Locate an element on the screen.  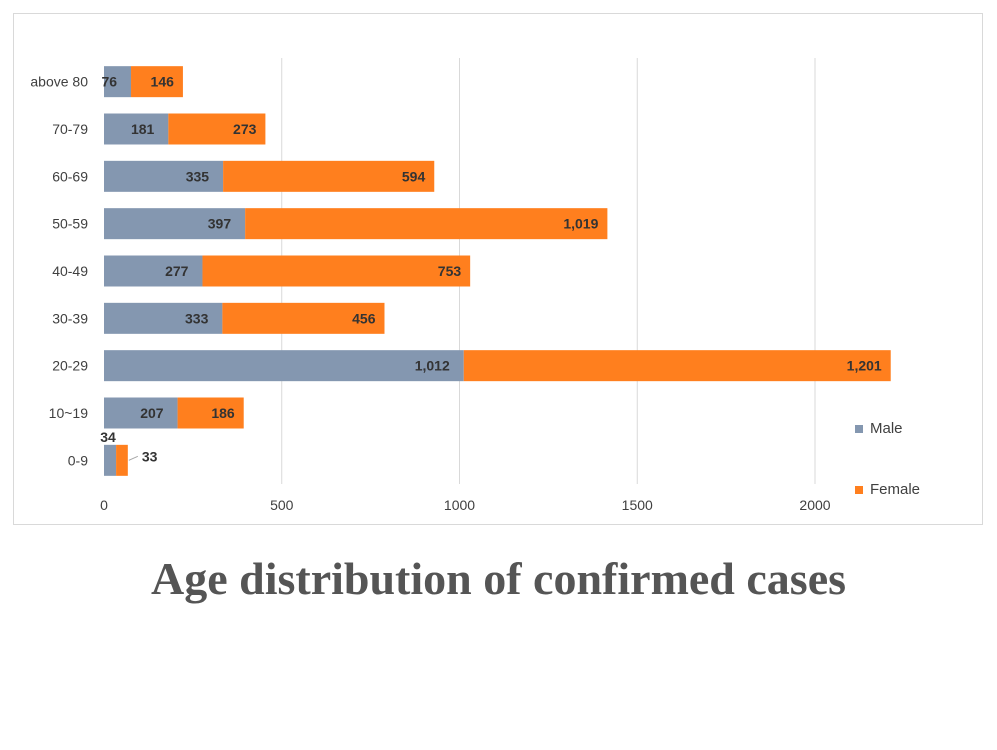
x-tick-label-1500: 1500 is located at coordinates (637, 505).